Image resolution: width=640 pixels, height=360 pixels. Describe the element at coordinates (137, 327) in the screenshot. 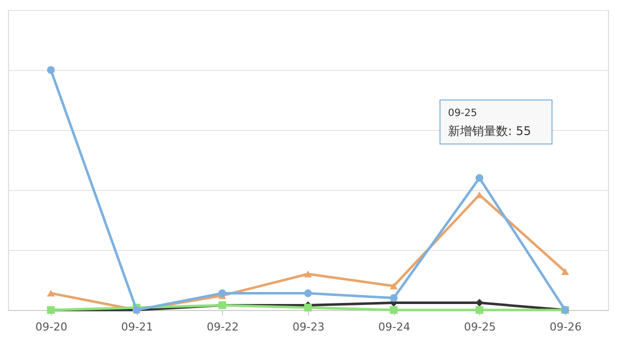

I see `x-tick-label: 09-21` at that location.